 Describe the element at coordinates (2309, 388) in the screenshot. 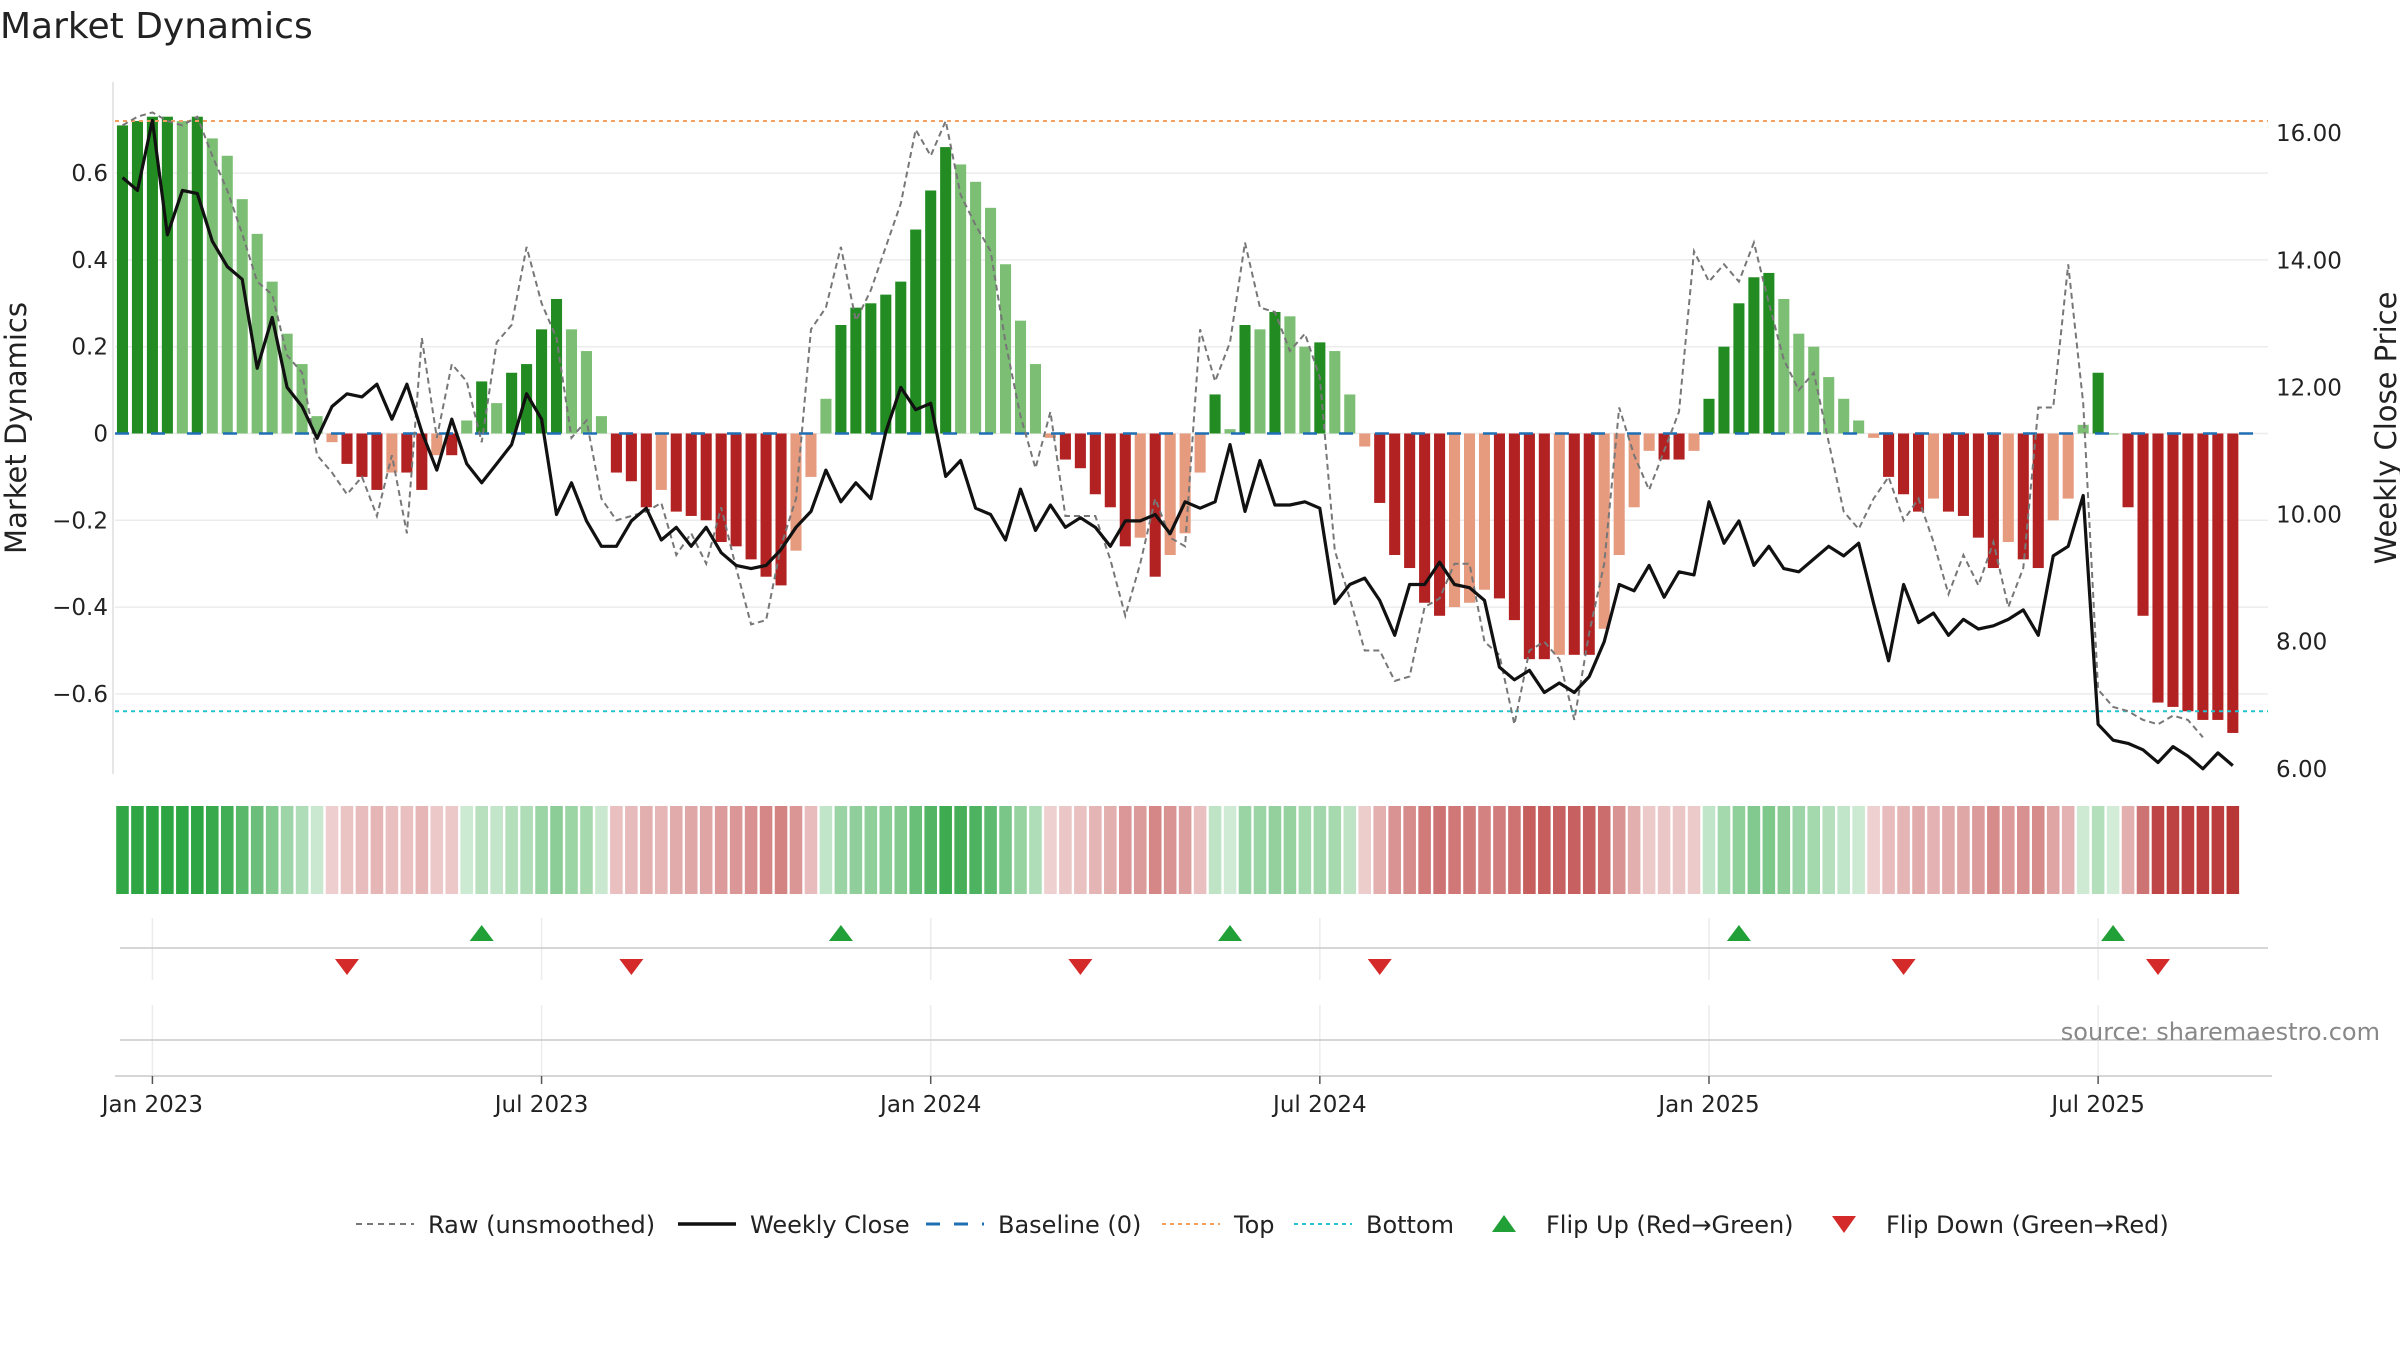

I see `y2-tick-label: 12.00` at that location.